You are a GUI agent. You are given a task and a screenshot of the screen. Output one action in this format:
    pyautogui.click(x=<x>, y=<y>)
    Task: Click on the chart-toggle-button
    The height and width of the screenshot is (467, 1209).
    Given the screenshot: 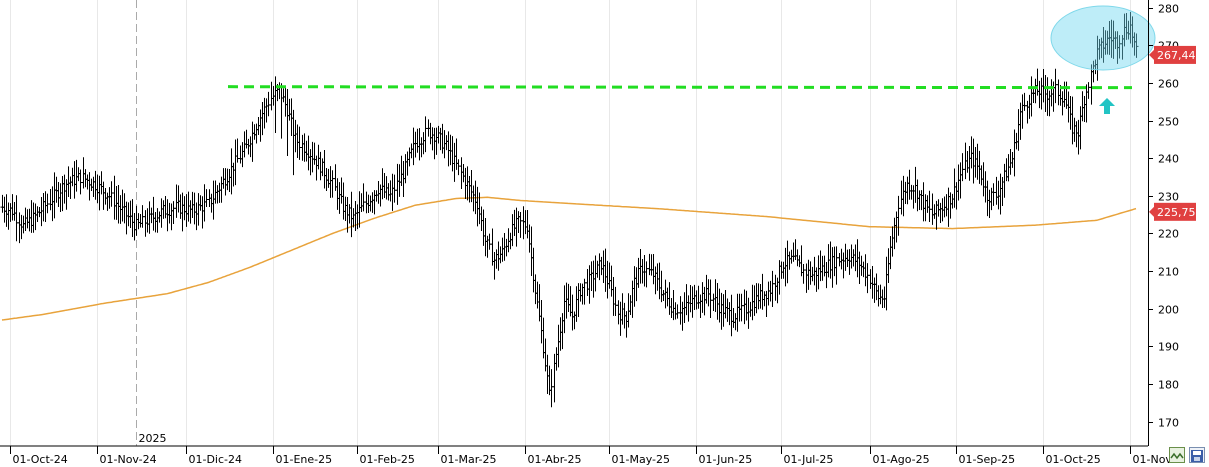 What is the action you would take?
    pyautogui.click(x=1177, y=455)
    